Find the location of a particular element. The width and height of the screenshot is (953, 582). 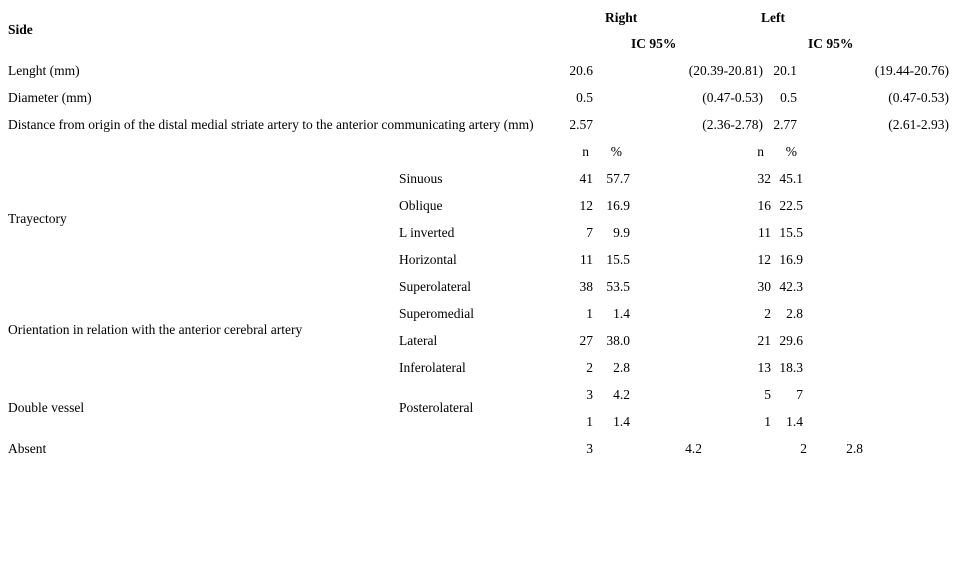

row-label-diameter: Diameter (mm) is located at coordinates (50, 97).